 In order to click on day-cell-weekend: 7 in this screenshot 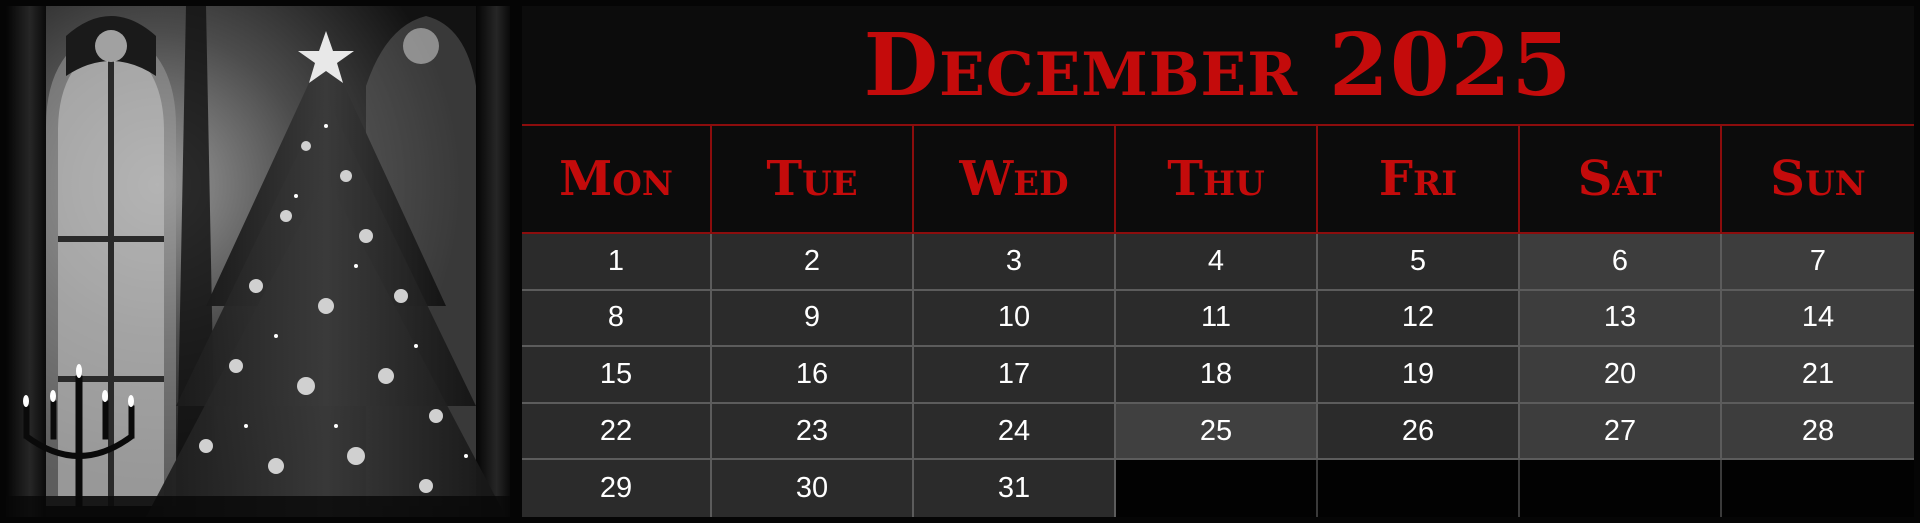, I will do `click(1818, 262)`.